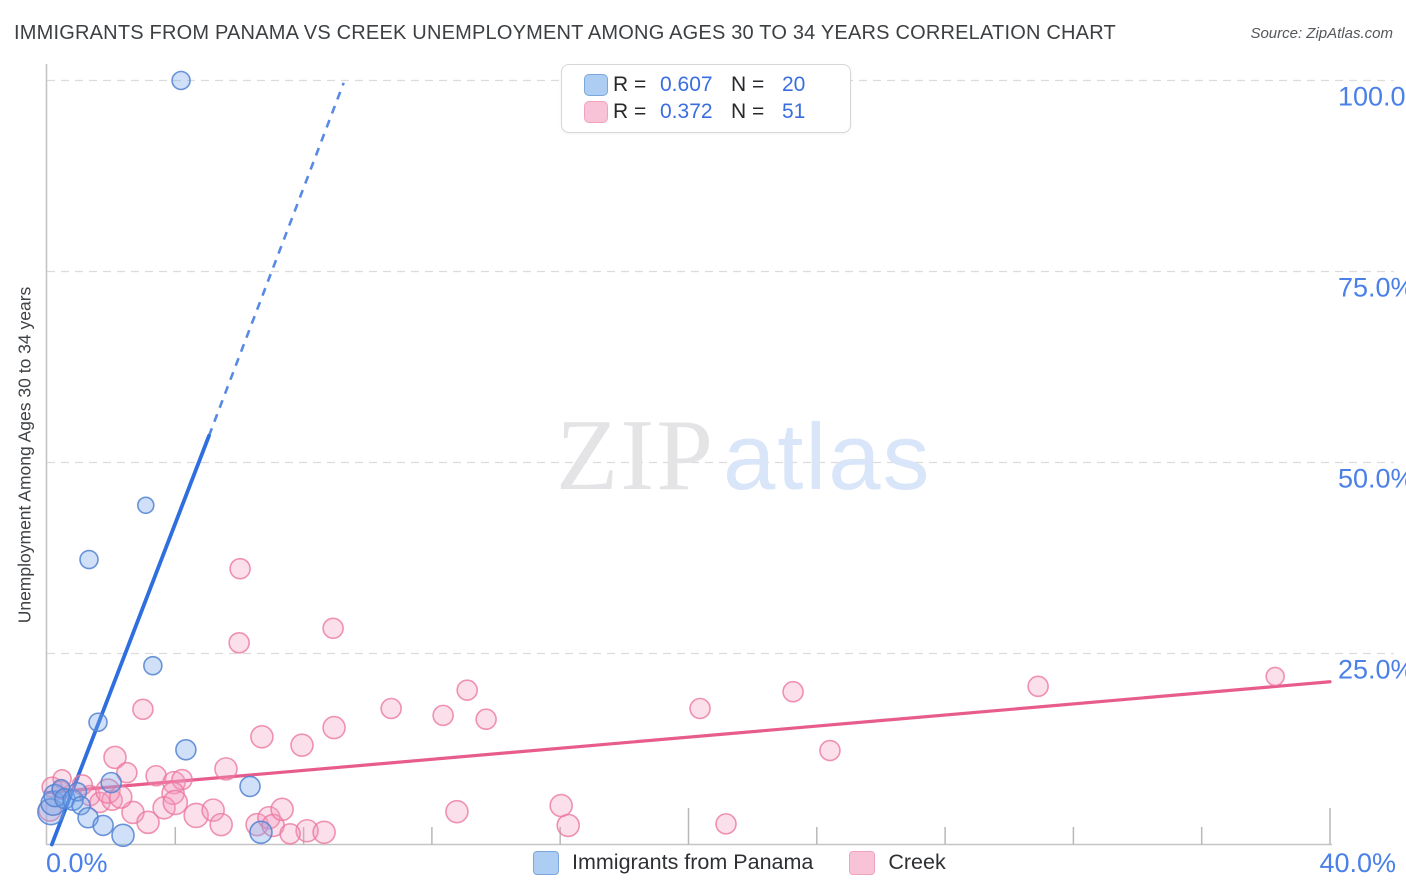 This screenshot has width=1406, height=892. I want to click on n-value: 20, so click(794, 84).